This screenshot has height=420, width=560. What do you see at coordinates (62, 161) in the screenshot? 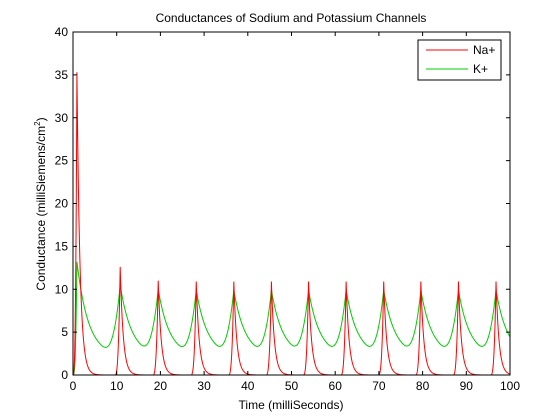
I see `y-tick-label: 25` at bounding box center [62, 161].